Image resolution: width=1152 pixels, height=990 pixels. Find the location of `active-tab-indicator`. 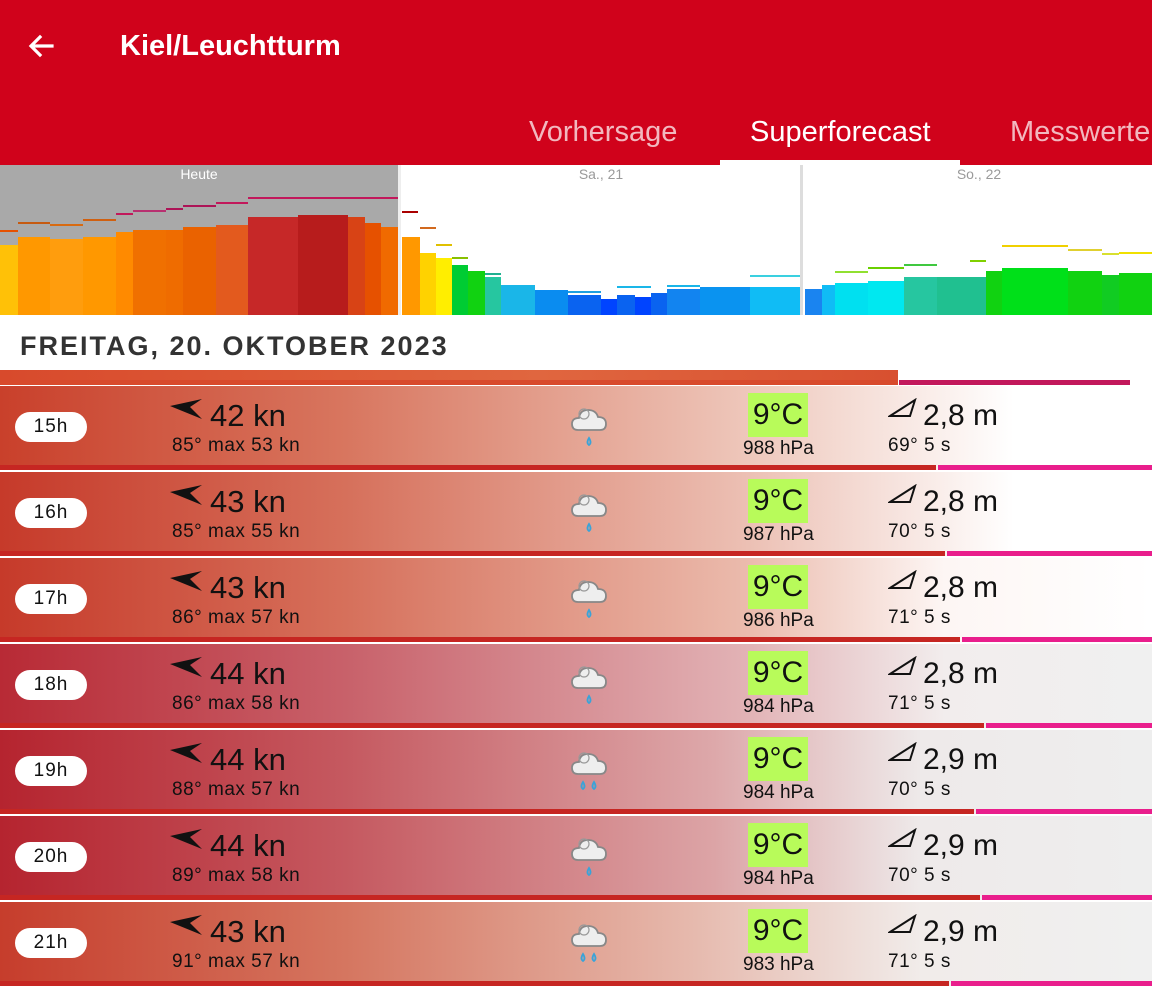

active-tab-indicator is located at coordinates (840, 162).